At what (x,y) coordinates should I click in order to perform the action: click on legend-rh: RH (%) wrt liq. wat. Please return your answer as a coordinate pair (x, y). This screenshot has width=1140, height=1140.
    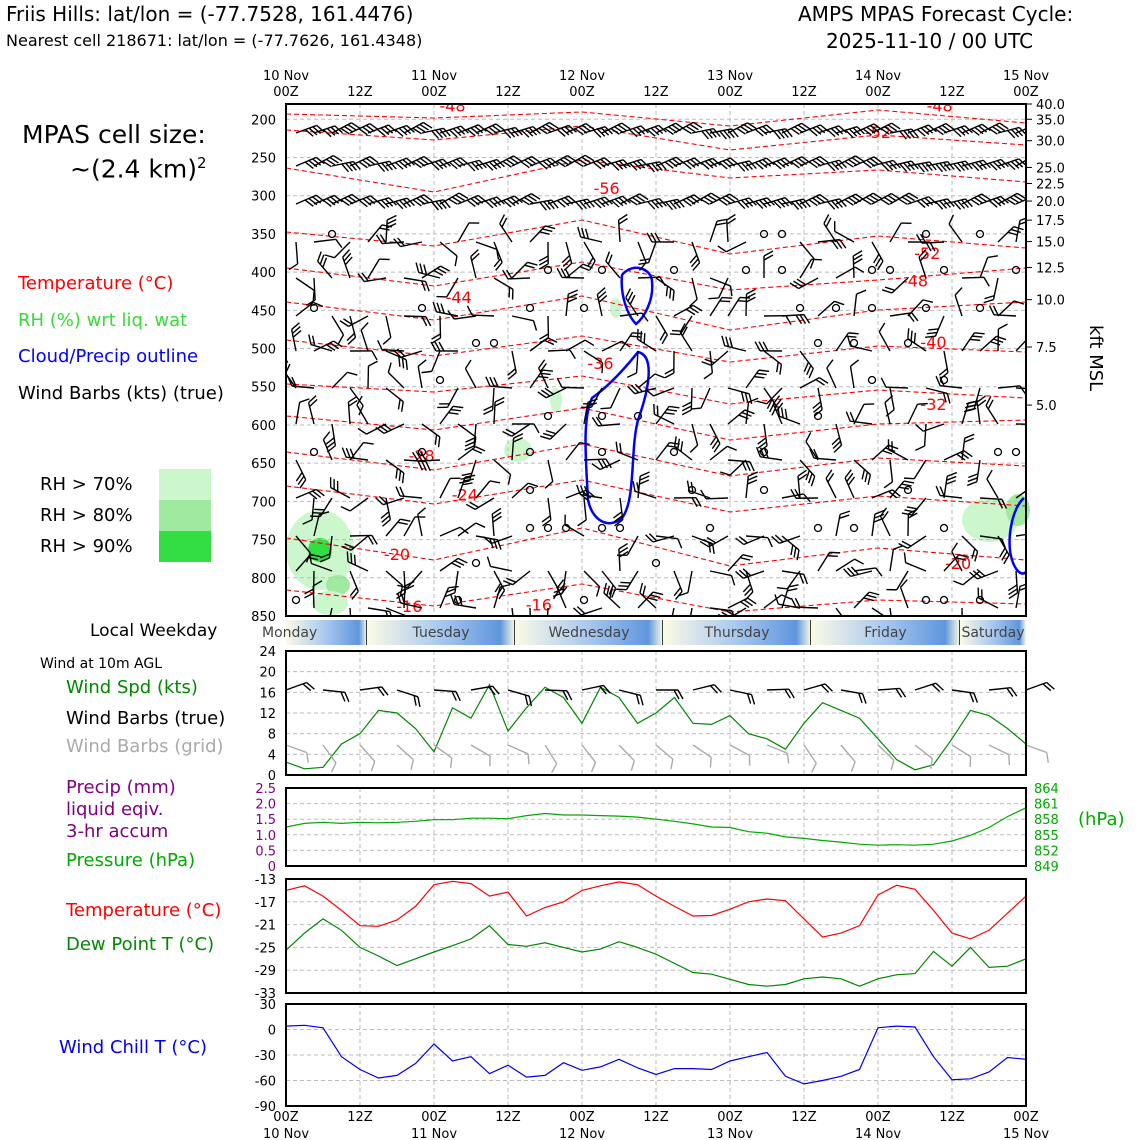
    Looking at the image, I should click on (103, 320).